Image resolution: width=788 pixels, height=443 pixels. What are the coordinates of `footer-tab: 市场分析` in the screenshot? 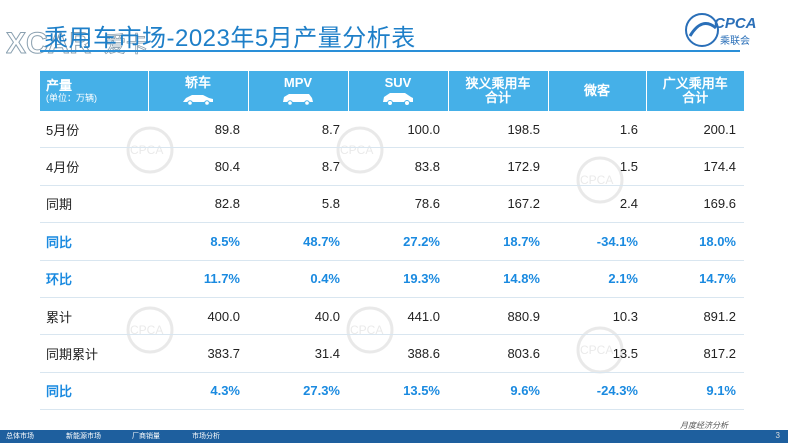 It's located at (206, 436).